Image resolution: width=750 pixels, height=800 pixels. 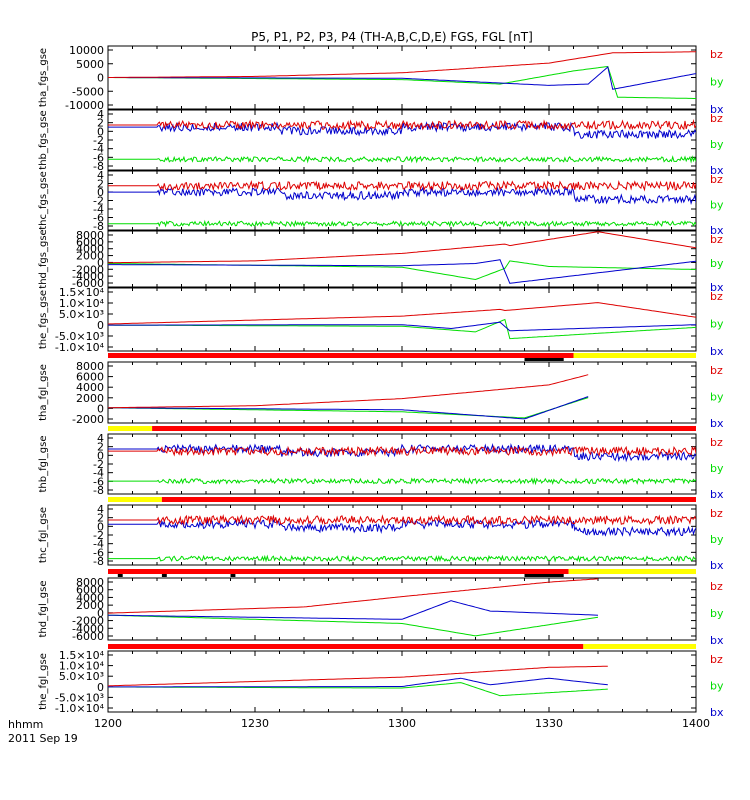 I want to click on y-tick-label: -1.0×10⁴, so click(x=80, y=347).